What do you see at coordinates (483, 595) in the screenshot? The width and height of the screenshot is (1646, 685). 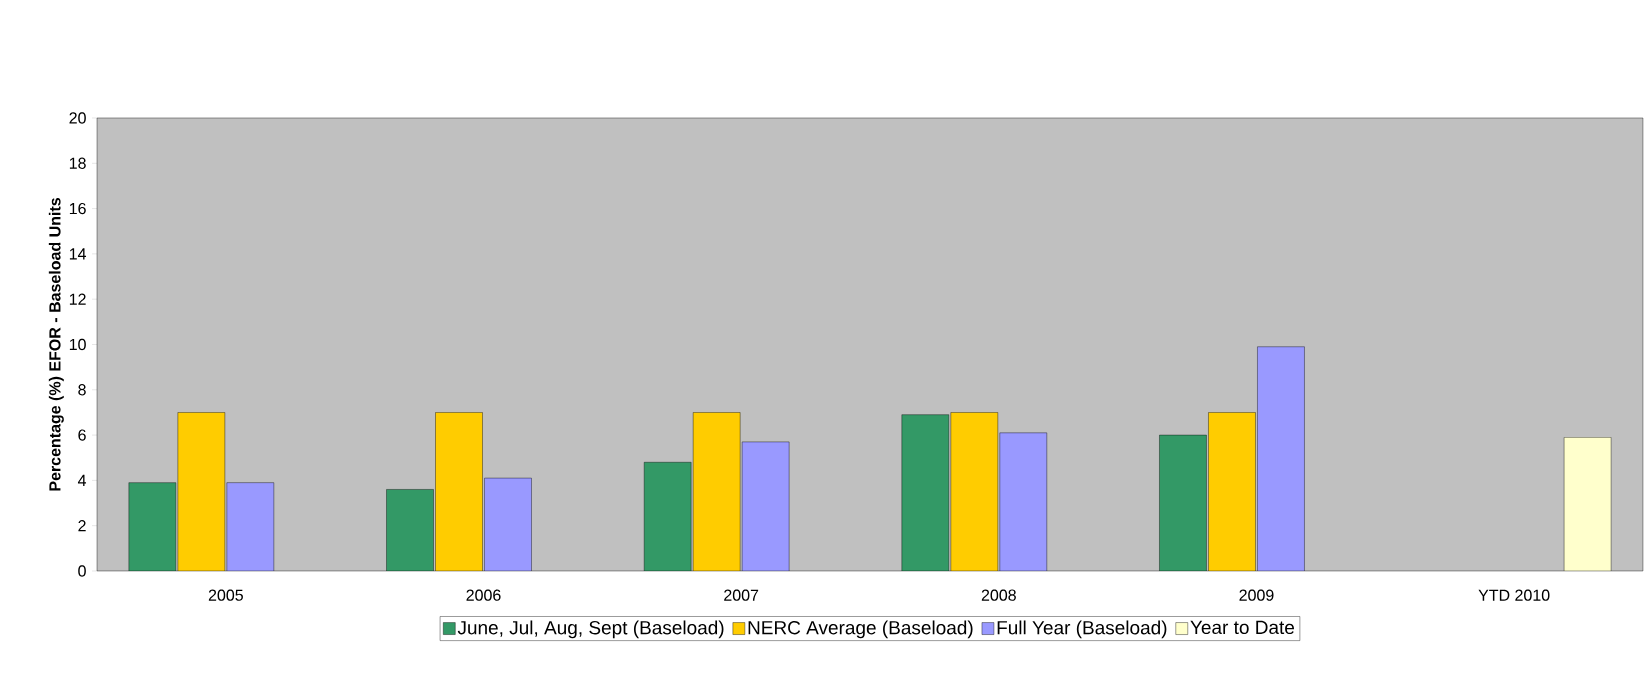 I see `x-tick-label: 2006` at bounding box center [483, 595].